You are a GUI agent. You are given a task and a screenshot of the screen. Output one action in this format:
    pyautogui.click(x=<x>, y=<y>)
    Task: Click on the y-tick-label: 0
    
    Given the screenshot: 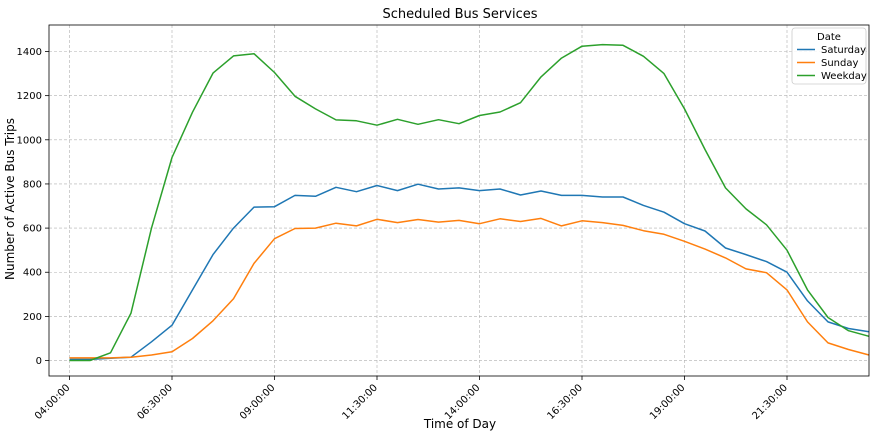 What is the action you would take?
    pyautogui.click(x=39, y=361)
    